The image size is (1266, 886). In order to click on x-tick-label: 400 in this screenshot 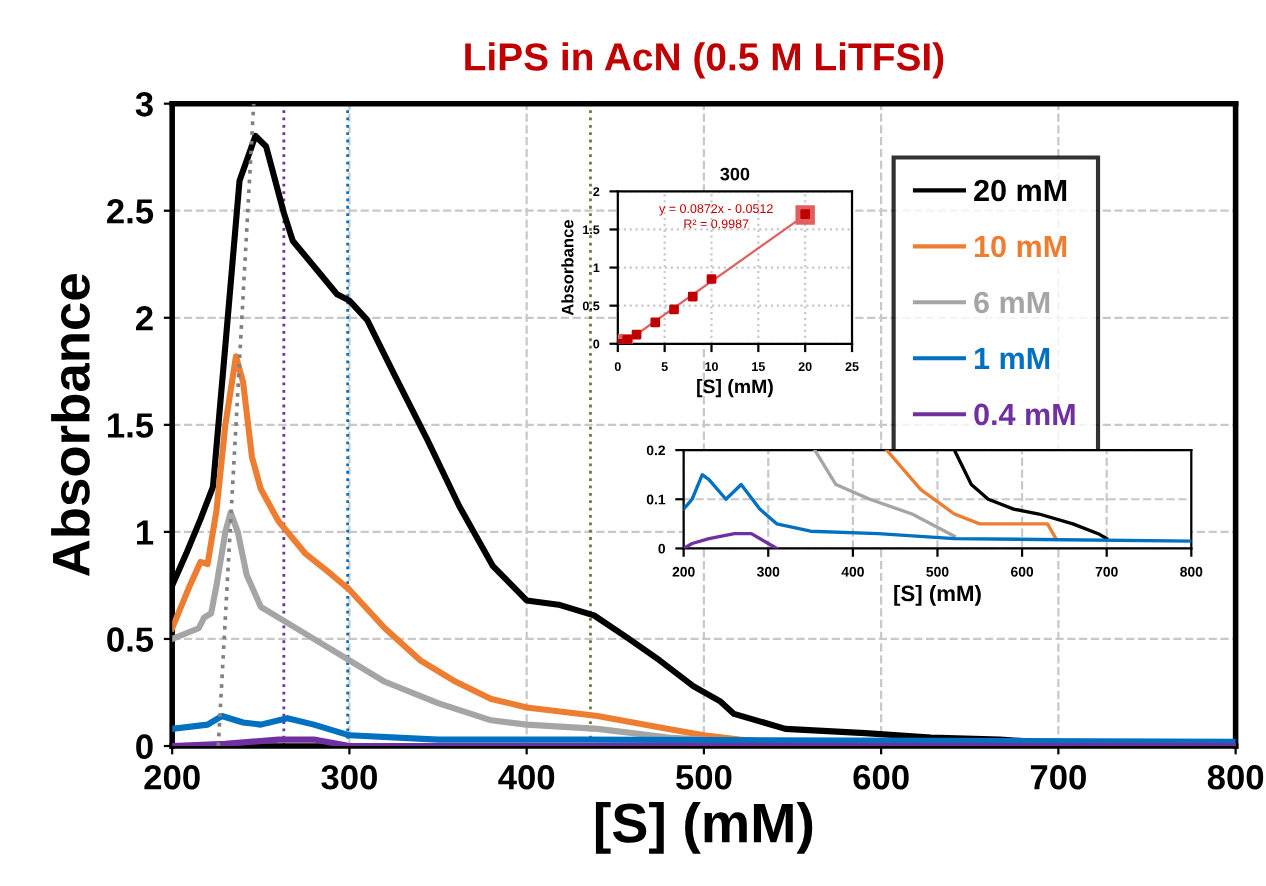, I will do `click(526, 777)`.